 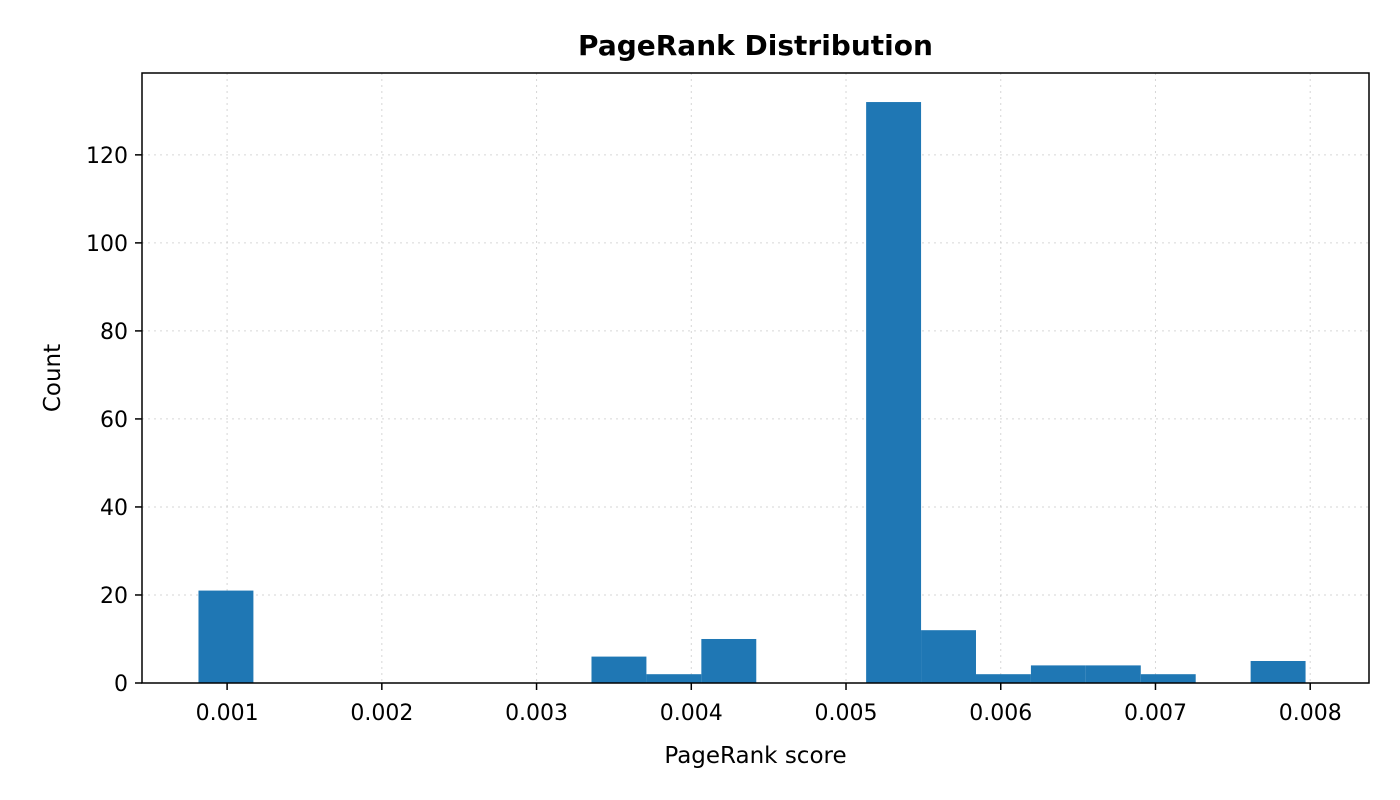 I want to click on chart-title: PageRank Distribution, so click(x=755, y=45).